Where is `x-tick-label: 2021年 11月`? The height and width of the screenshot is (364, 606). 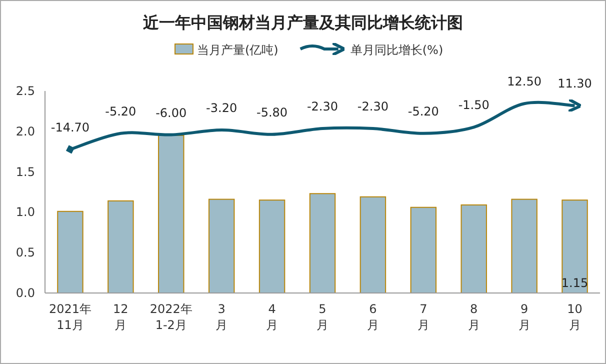 x-tick-label: 2021年 11月 is located at coordinates (70, 317).